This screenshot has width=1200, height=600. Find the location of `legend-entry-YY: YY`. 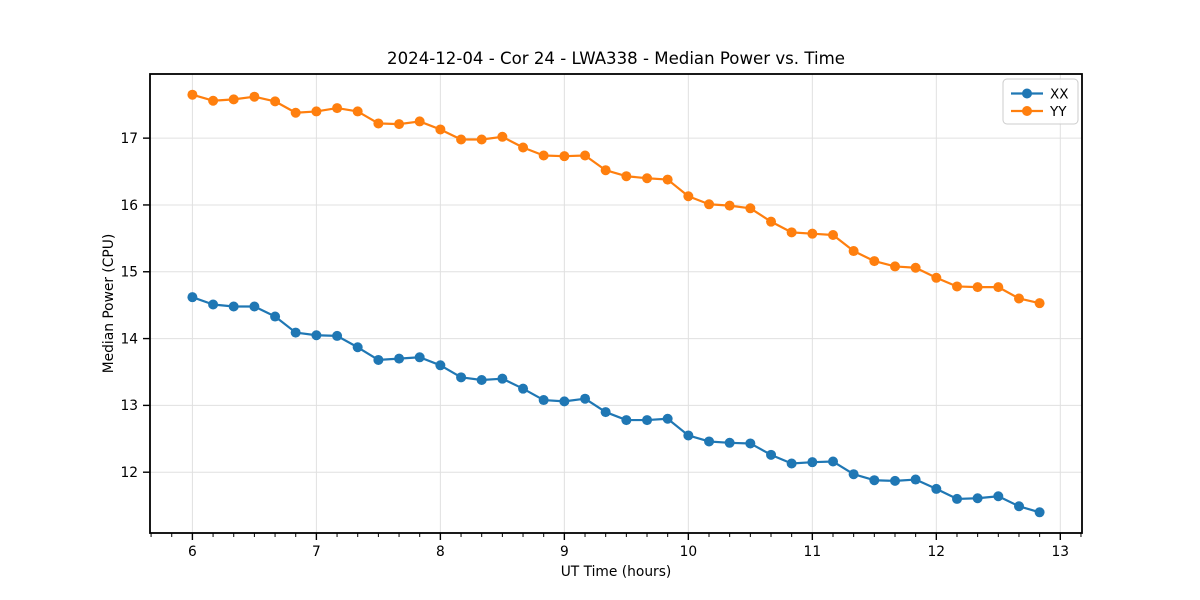

legend-entry-YY: YY is located at coordinates (1039, 112).